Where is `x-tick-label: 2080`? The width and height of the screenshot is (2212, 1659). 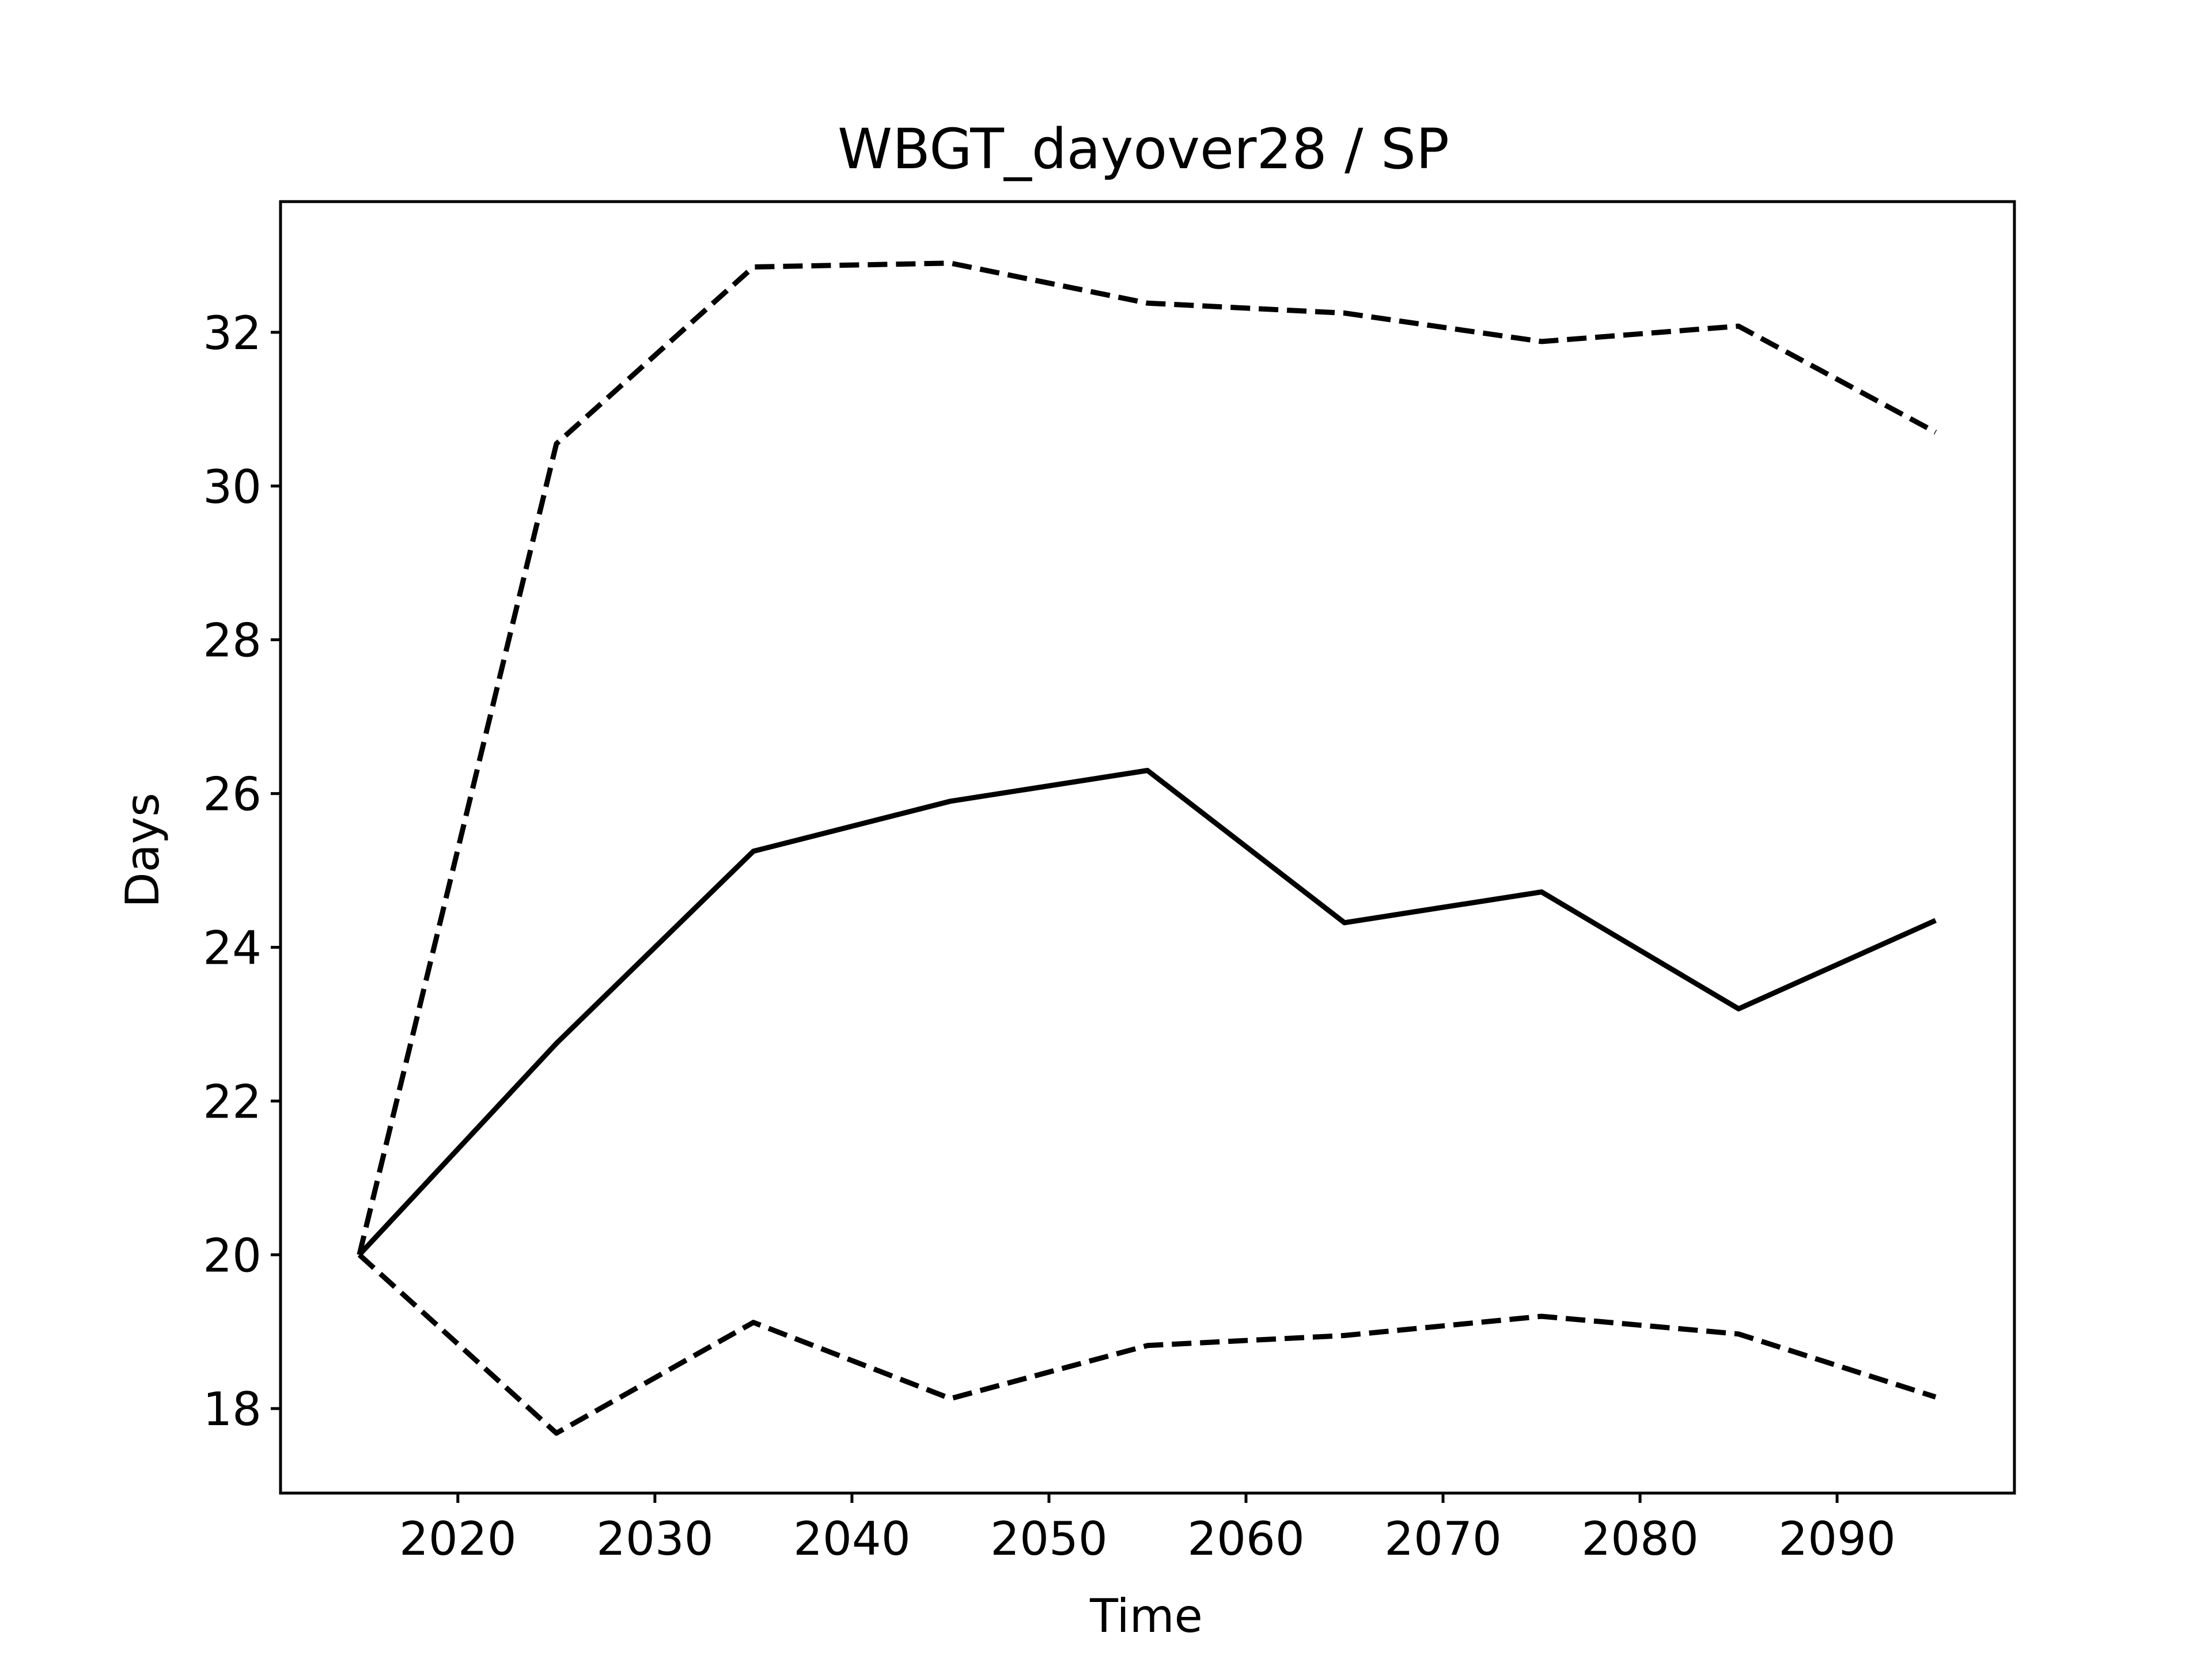
x-tick-label: 2080 is located at coordinates (1640, 1539).